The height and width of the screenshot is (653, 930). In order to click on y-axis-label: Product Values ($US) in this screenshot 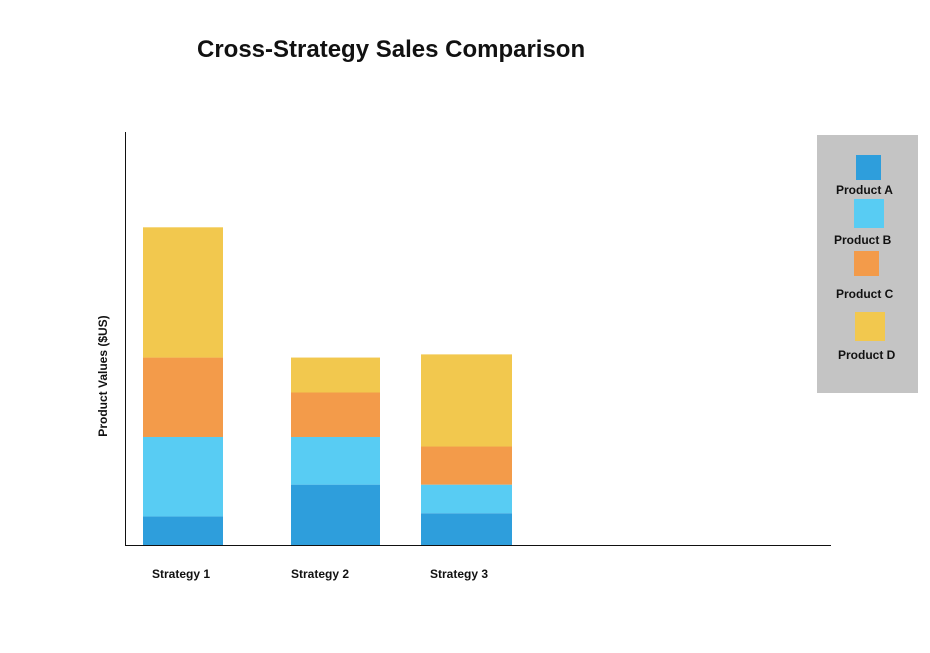, I will do `click(103, 375)`.